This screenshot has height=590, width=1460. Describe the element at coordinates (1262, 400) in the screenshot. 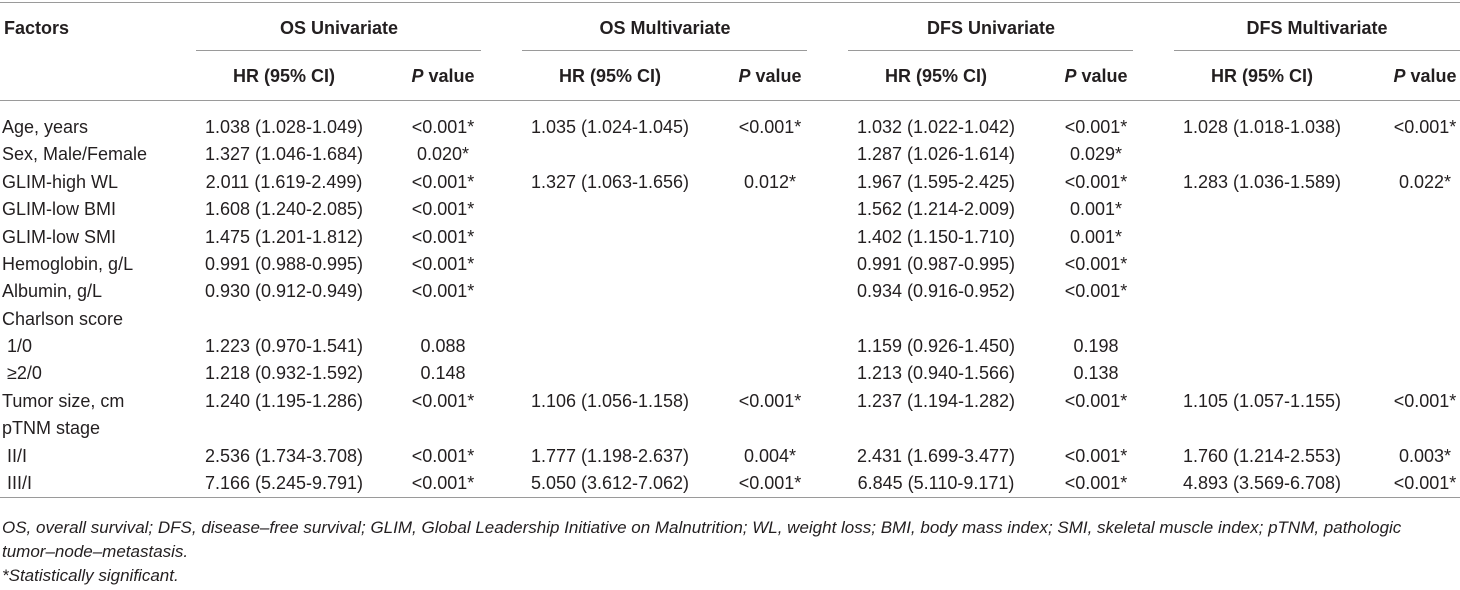

I see `hazard-ratio: 1.105 (1.057-1.155)` at that location.